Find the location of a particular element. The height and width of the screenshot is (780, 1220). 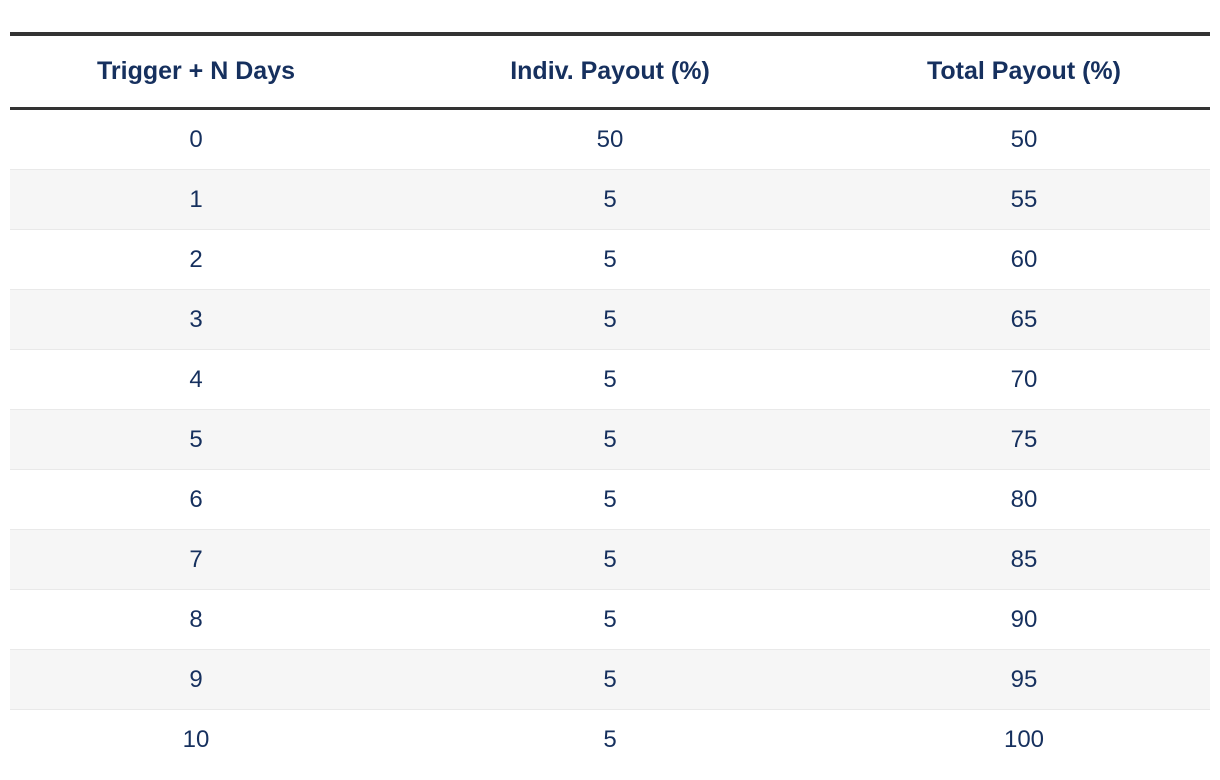

table-cell: 2 is located at coordinates (196, 259).